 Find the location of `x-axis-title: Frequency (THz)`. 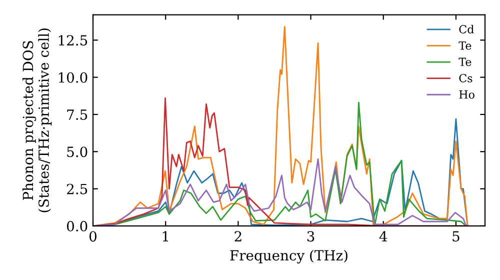

x-axis-title: Frequency (THz) is located at coordinates (289, 257).